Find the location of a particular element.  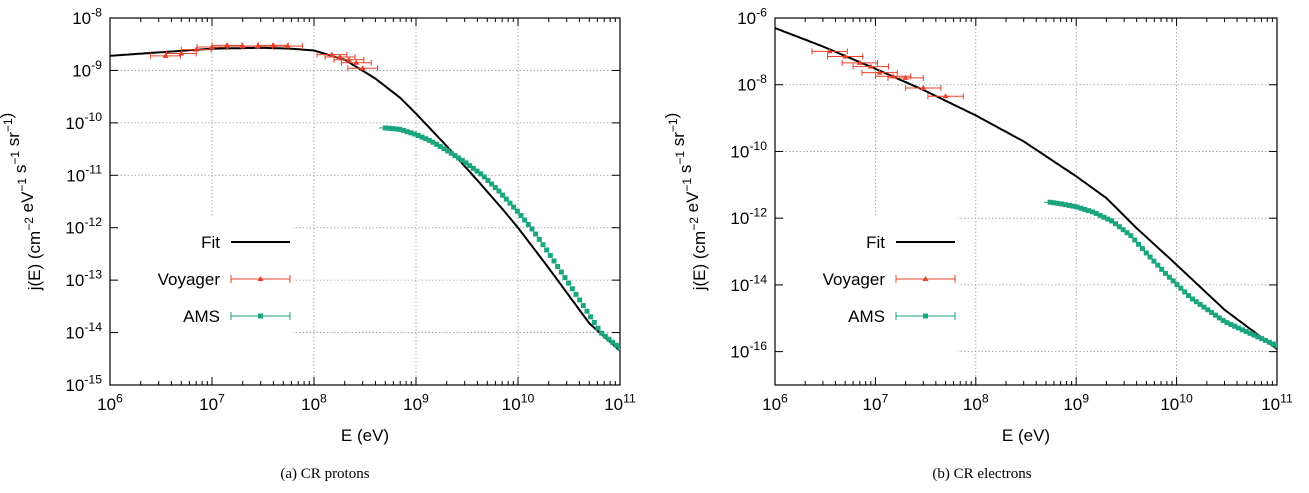

caption-electrons: (b) CR electrons is located at coordinates (982, 474).